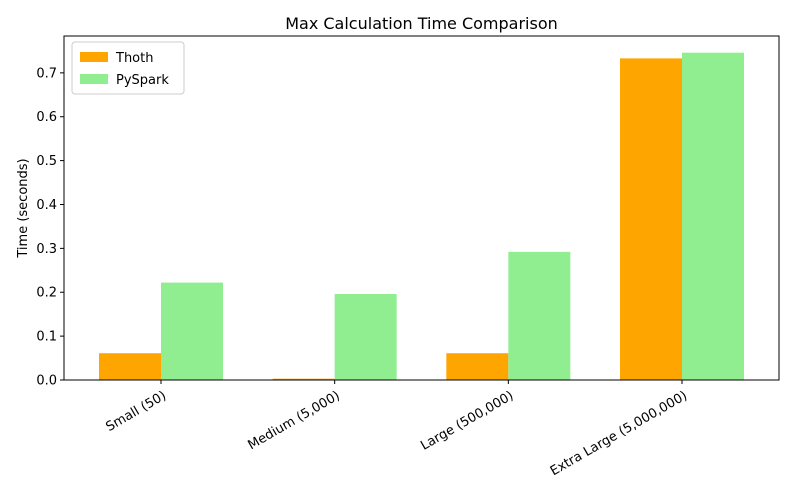 This screenshot has height=500, width=800. What do you see at coordinates (94, 57) in the screenshot?
I see `legend-swatch-thoth` at bounding box center [94, 57].